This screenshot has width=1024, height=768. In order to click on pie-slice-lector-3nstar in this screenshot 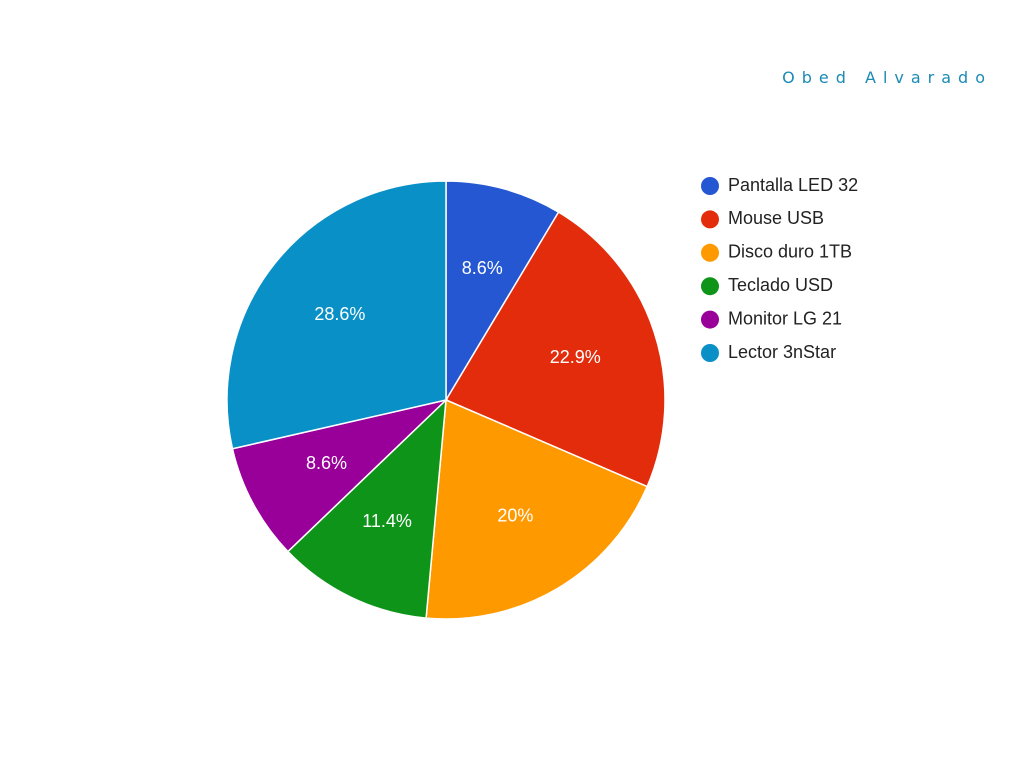, I will do `click(336, 315)`.